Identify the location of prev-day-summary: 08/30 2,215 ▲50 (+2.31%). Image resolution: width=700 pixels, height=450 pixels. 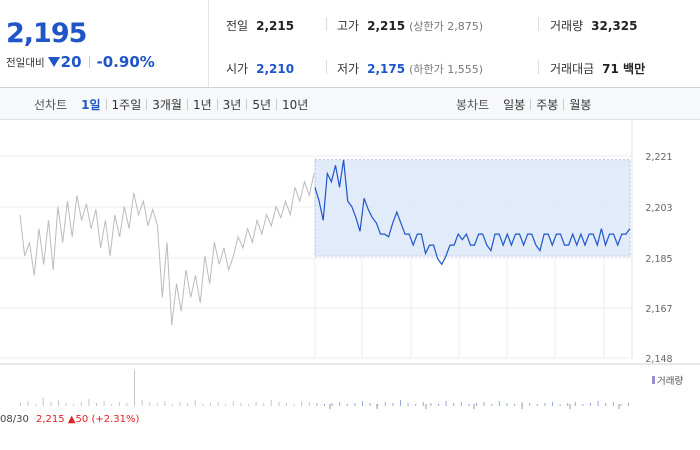
(69, 419).